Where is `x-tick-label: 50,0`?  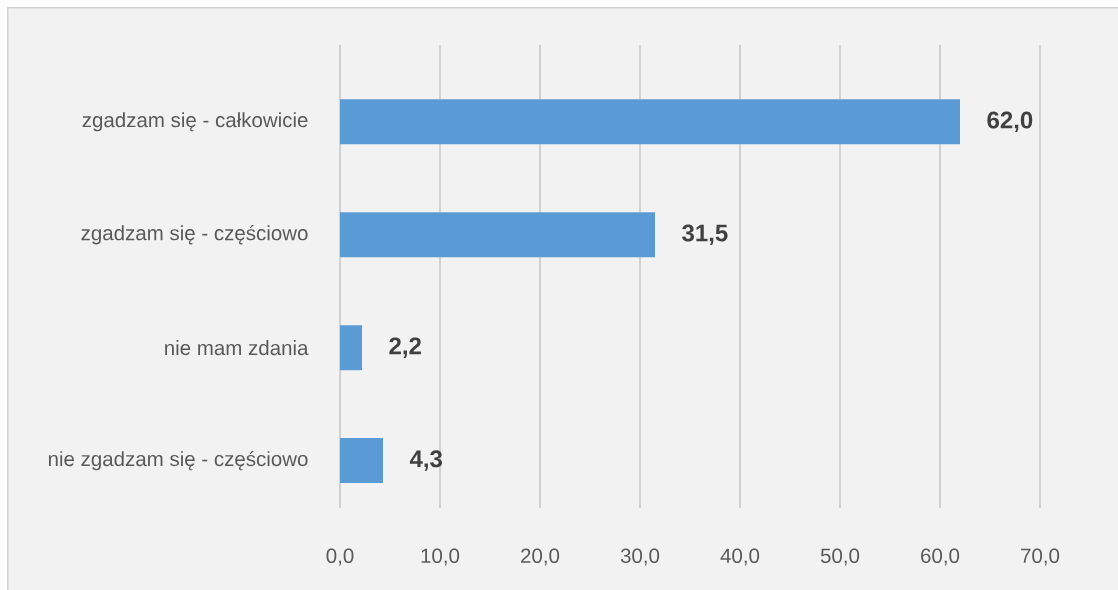
x-tick-label: 50,0 is located at coordinates (840, 557).